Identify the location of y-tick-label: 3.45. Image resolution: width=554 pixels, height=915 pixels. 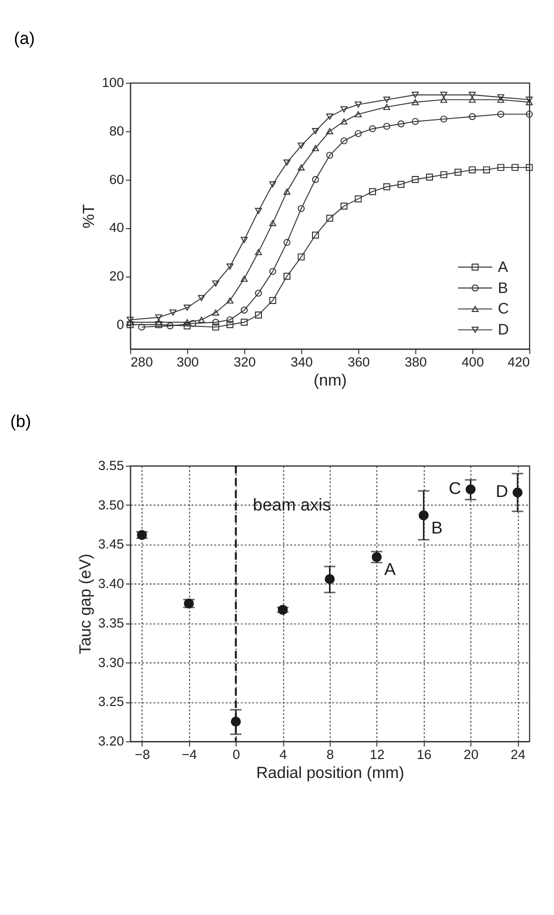
(111, 544).